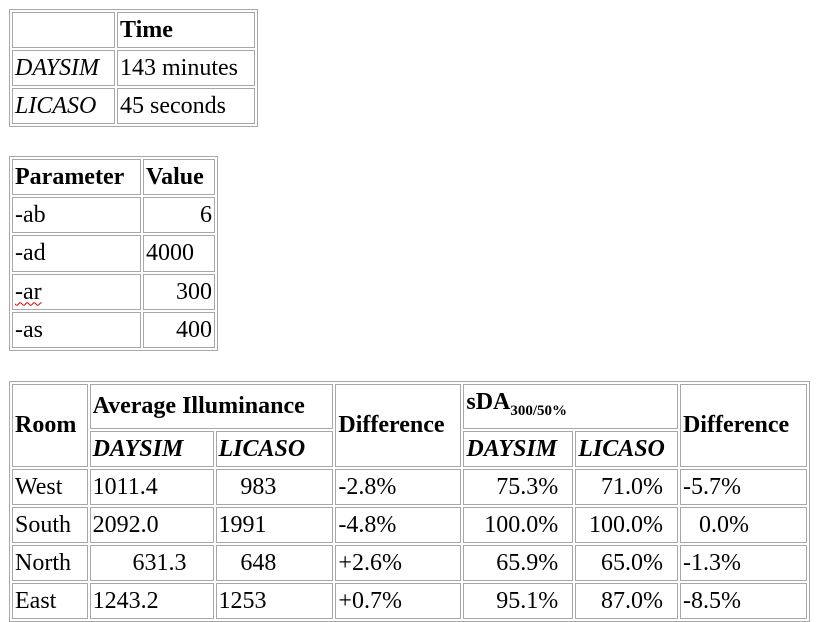  What do you see at coordinates (50, 425) in the screenshot?
I see `room-header: Room` at bounding box center [50, 425].